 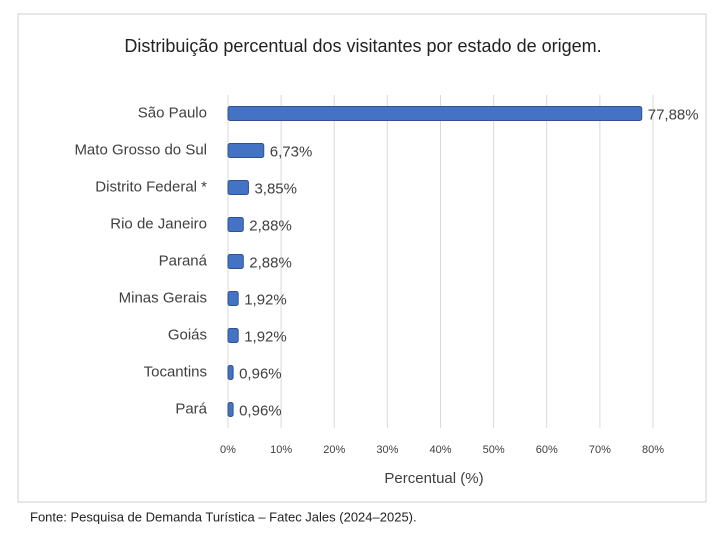 I want to click on x-tick-label: 0%, so click(x=228, y=450).